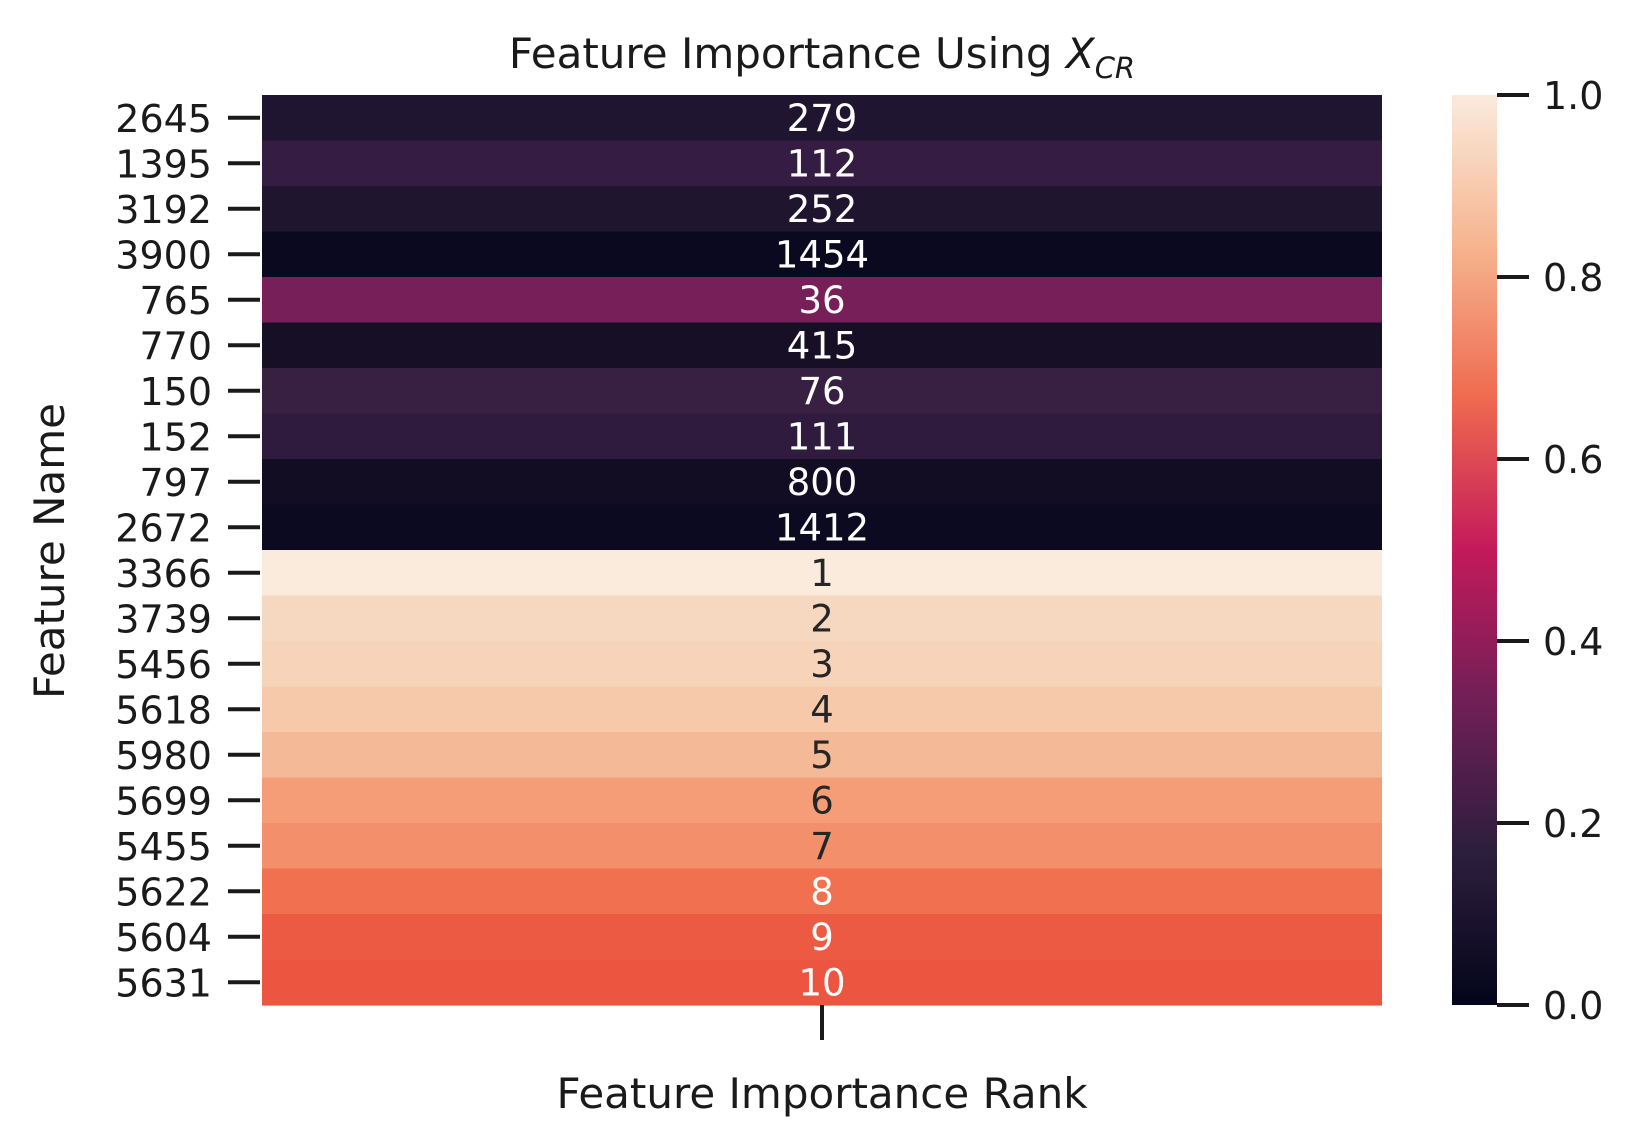  I want to click on y-tick-label: 5980, so click(163, 756).